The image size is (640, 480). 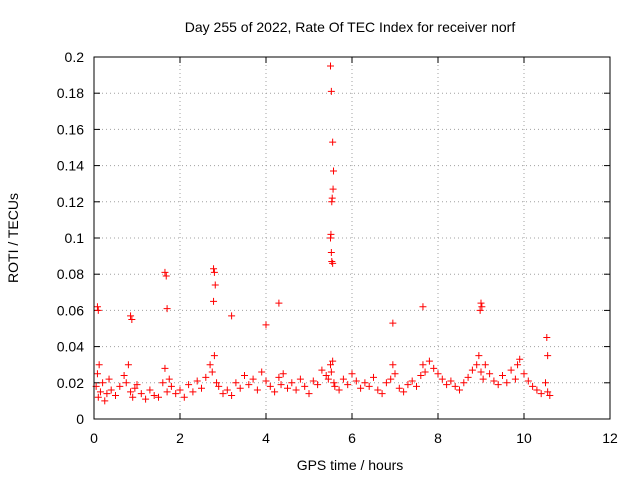 What do you see at coordinates (75, 57) in the screenshot?
I see `y-tick-label: 0.2` at bounding box center [75, 57].